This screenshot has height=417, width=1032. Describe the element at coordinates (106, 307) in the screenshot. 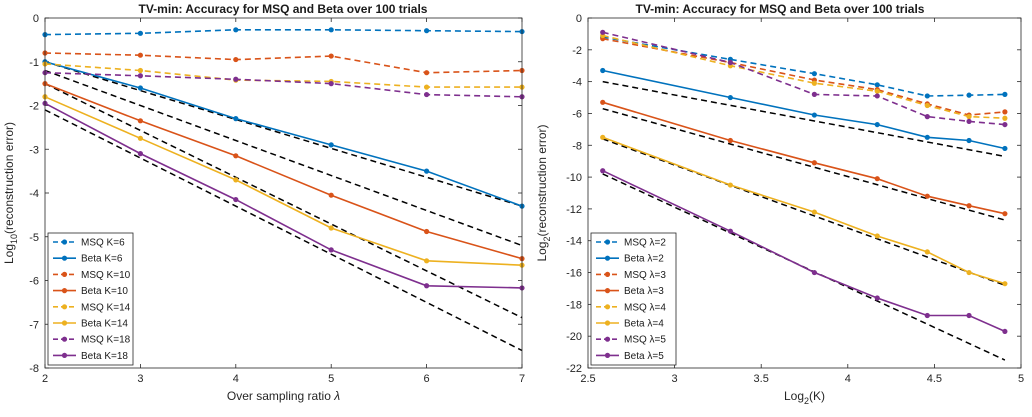

I see `legend-label: MSQ K=14` at that location.